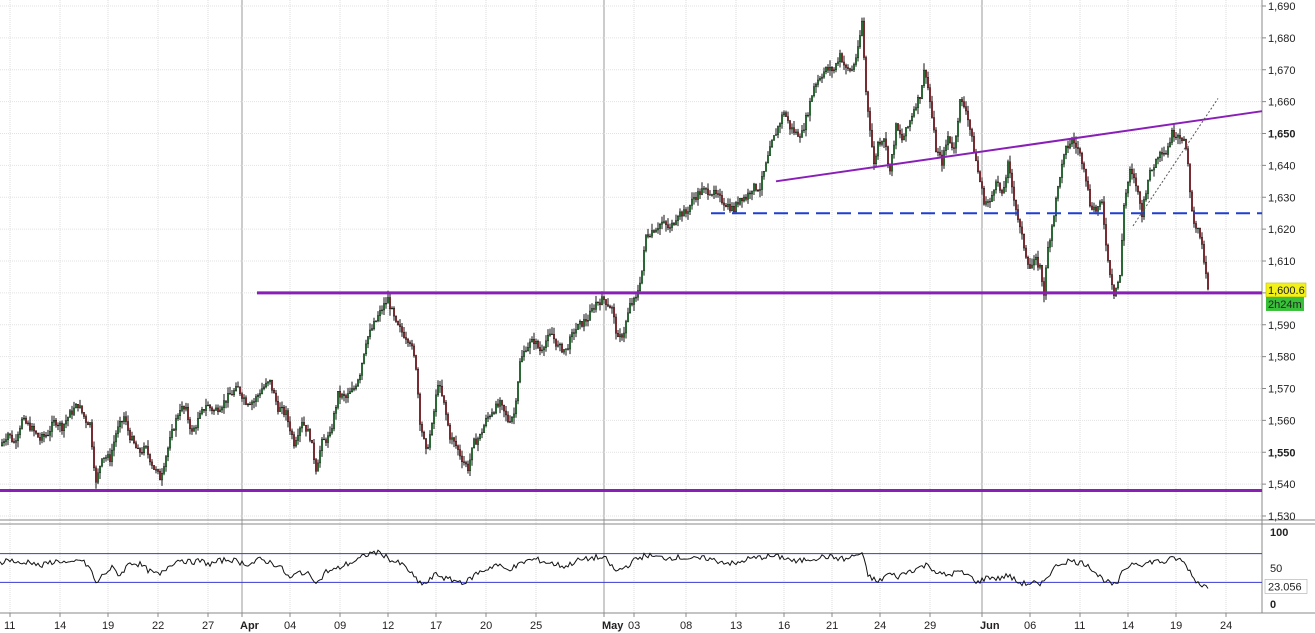 The image size is (1315, 633). Describe the element at coordinates (1273, 605) in the screenshot. I see `oscillator-y-tick-label: 0` at that location.